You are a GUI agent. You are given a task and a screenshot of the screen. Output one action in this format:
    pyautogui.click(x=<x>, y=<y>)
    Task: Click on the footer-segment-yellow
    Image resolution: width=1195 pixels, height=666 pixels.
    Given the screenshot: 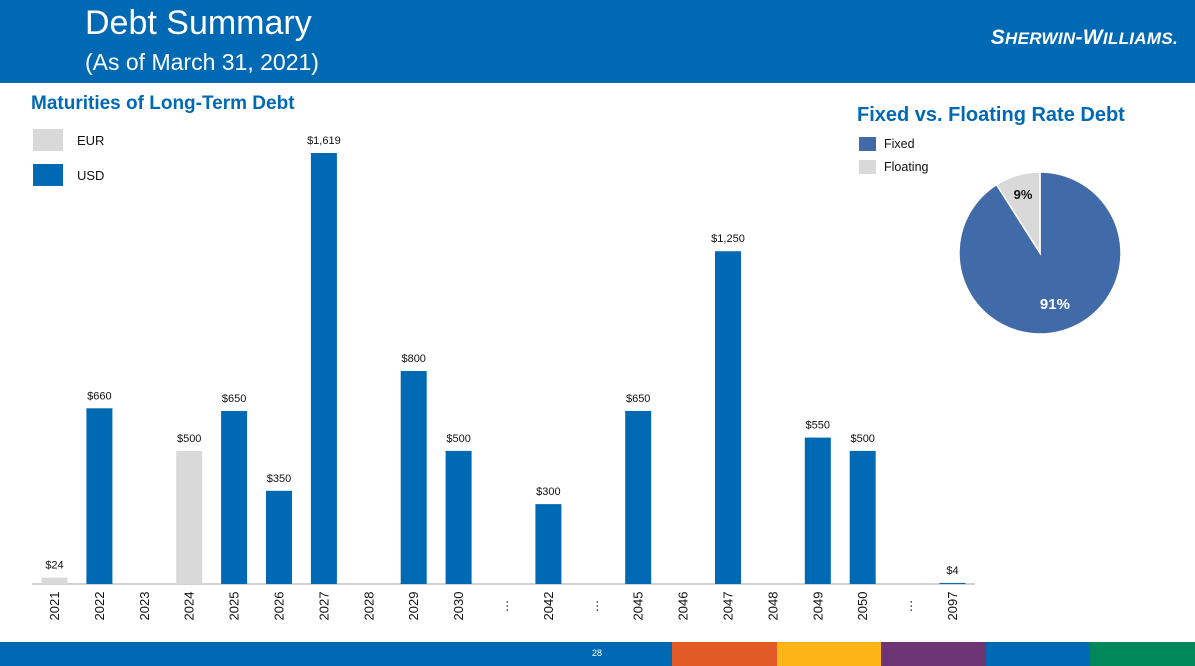 What is the action you would take?
    pyautogui.click(x=829, y=654)
    